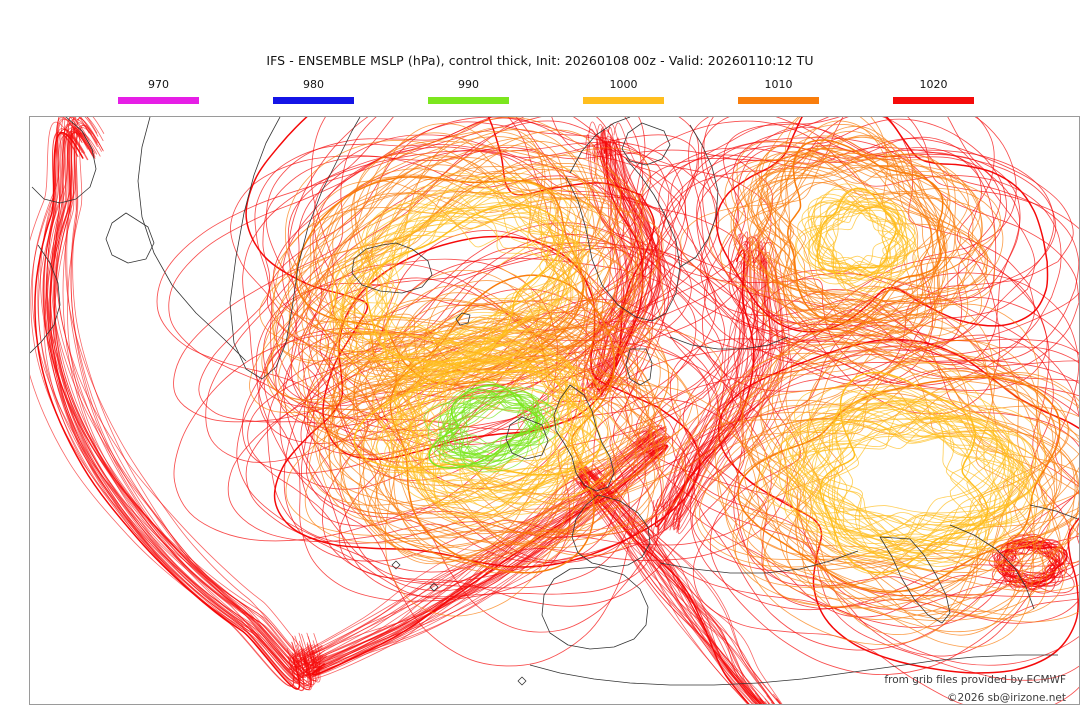 Image resolution: width=1080 pixels, height=718 pixels. I want to click on legend-label-1010: 1010, so click(778, 84).